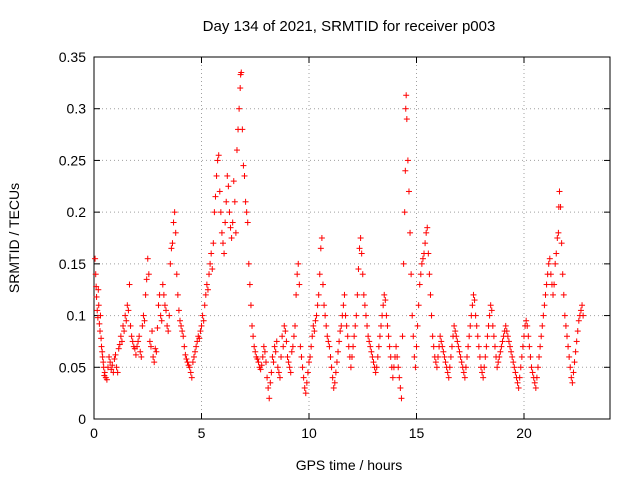 This screenshot has width=640, height=480. I want to click on y-tick-label: 0.05, so click(72, 367).